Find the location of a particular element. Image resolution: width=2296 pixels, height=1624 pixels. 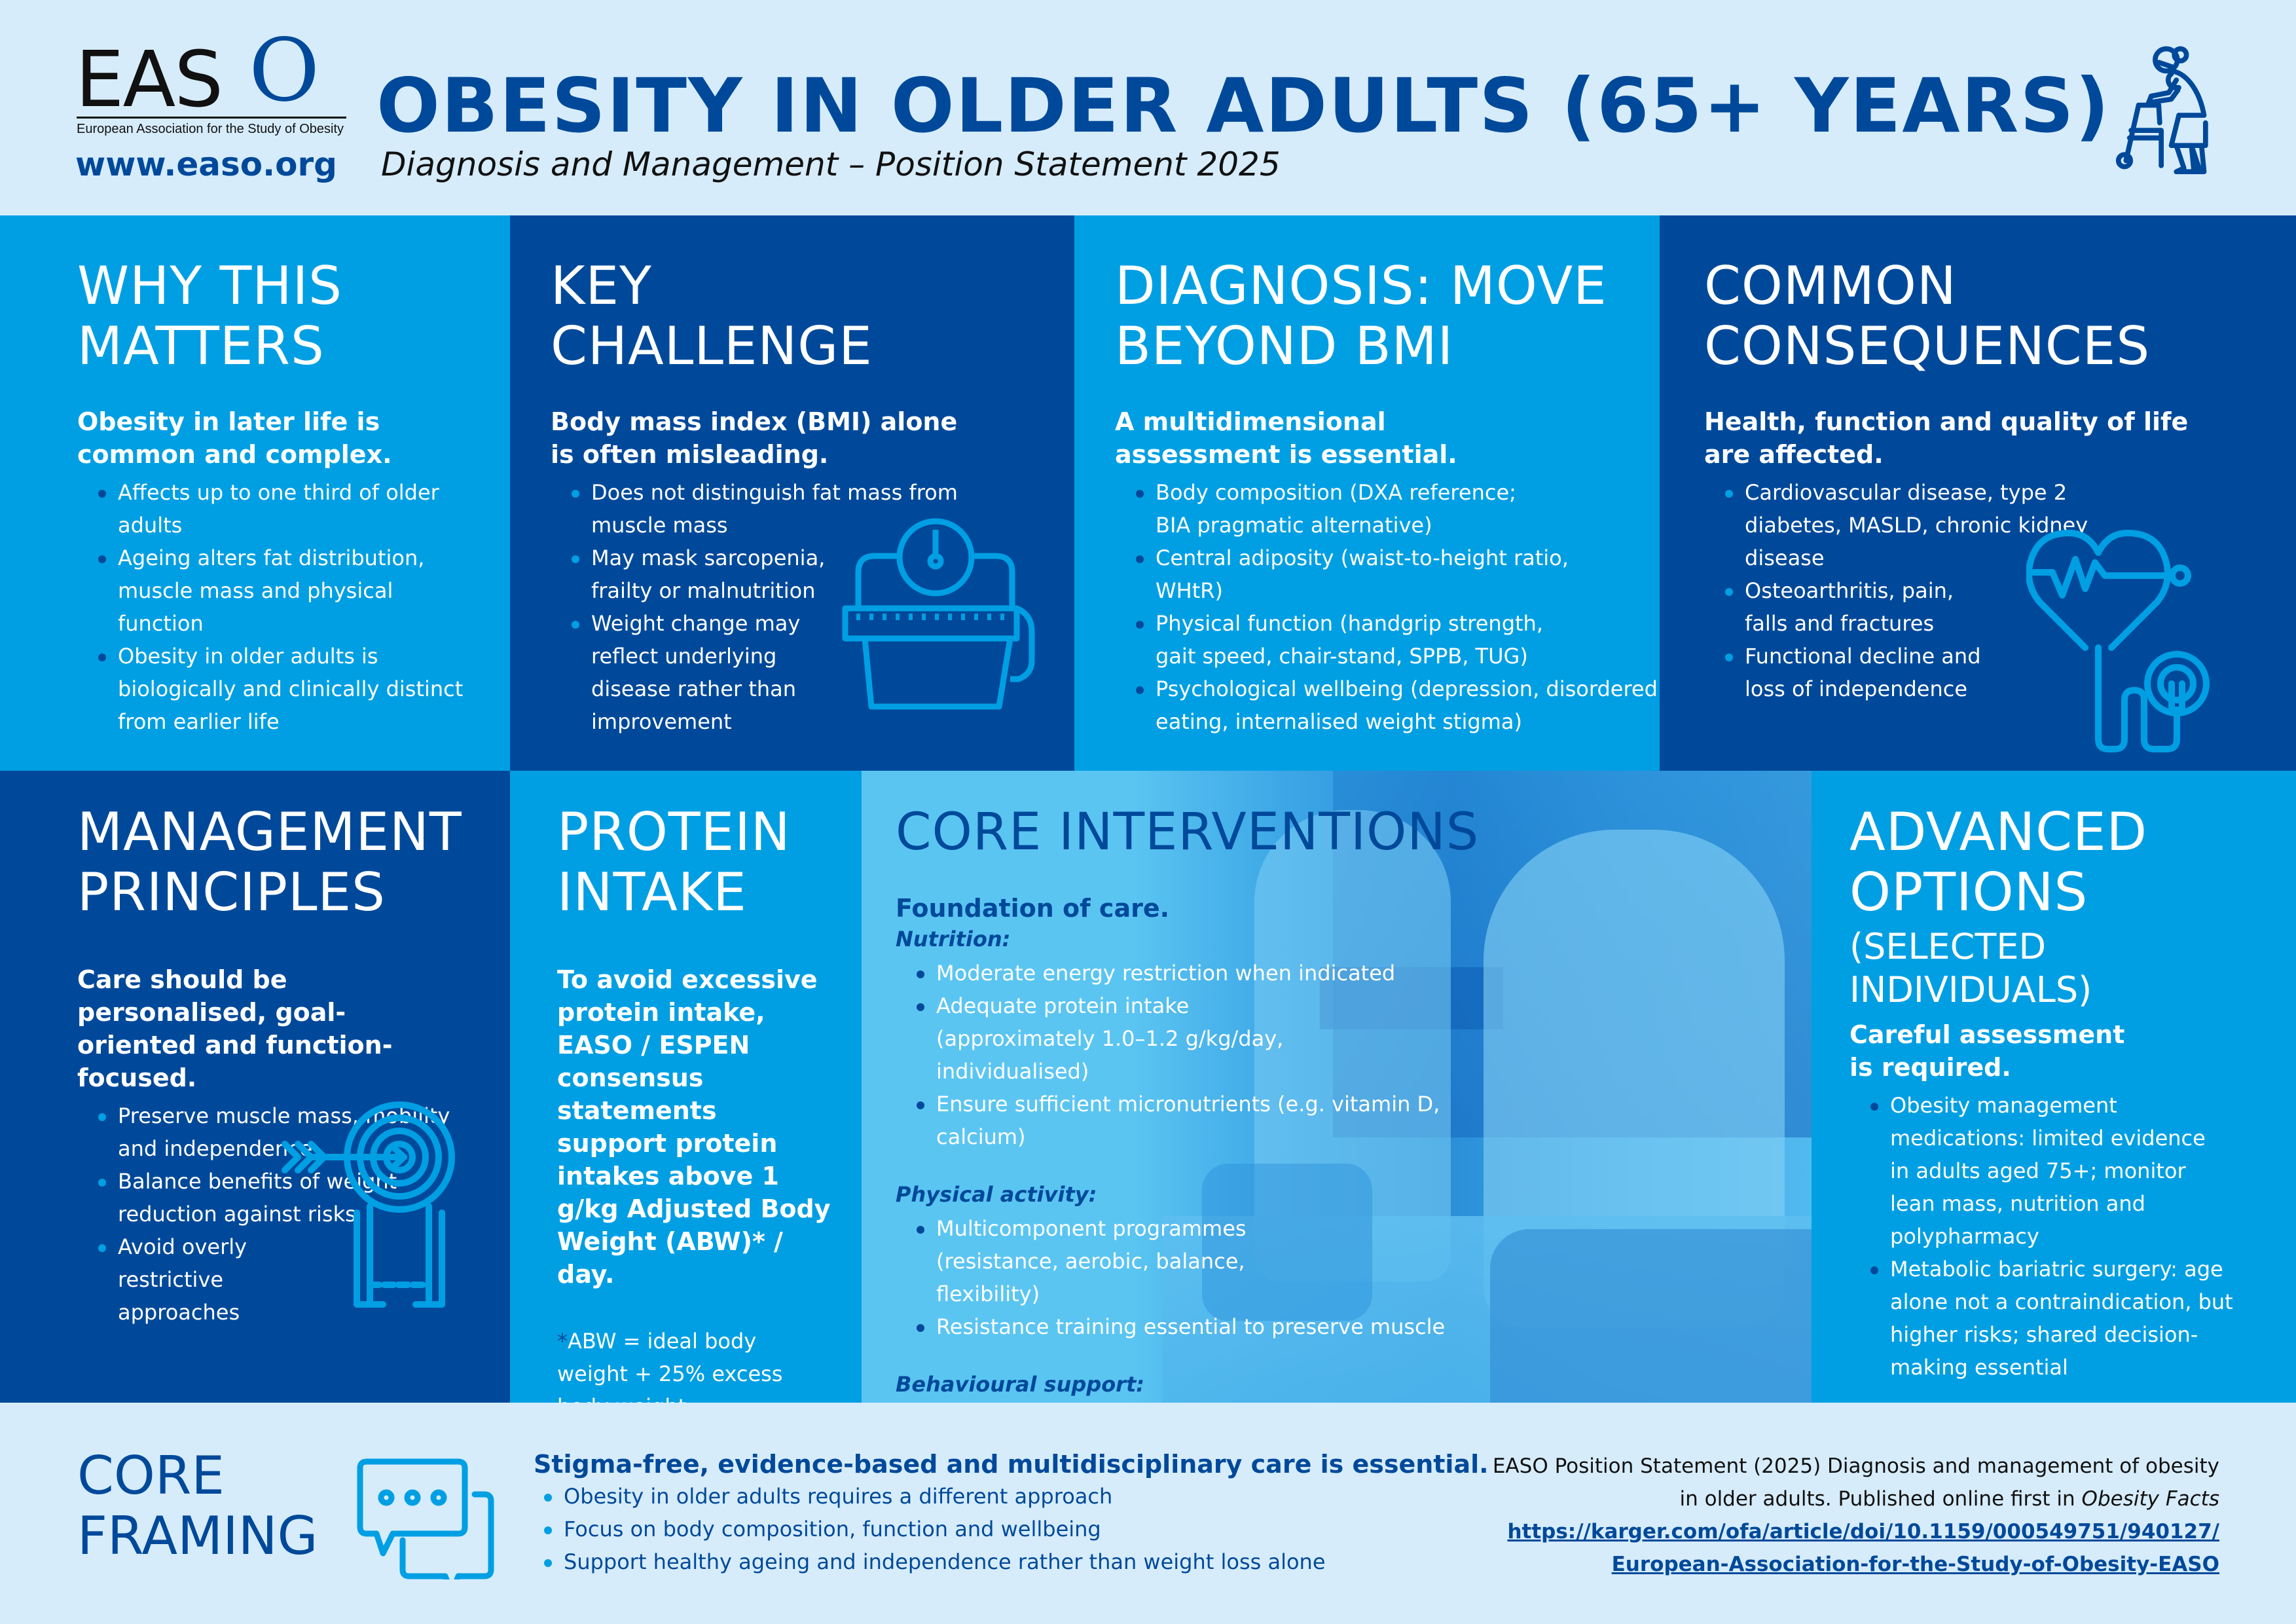

logo-letters: EAS is located at coordinates (149, 79).